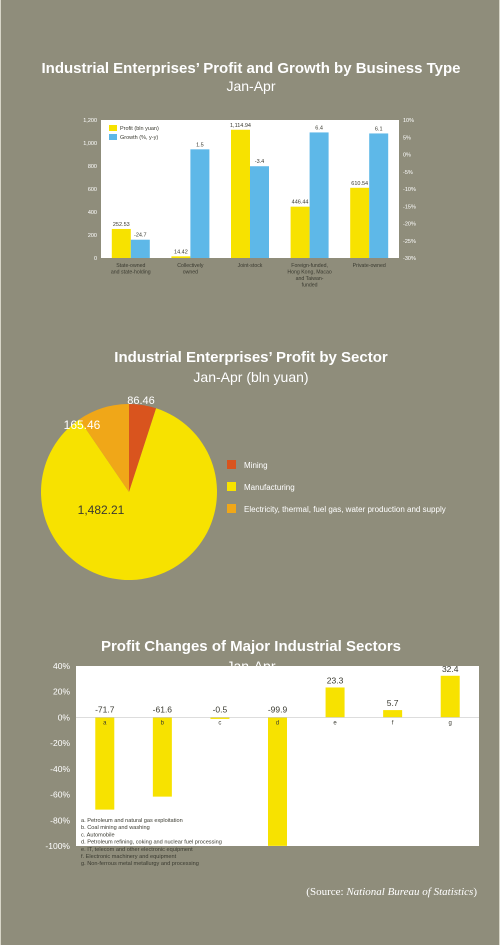  I want to click on legend-label: Mining, so click(256, 465).